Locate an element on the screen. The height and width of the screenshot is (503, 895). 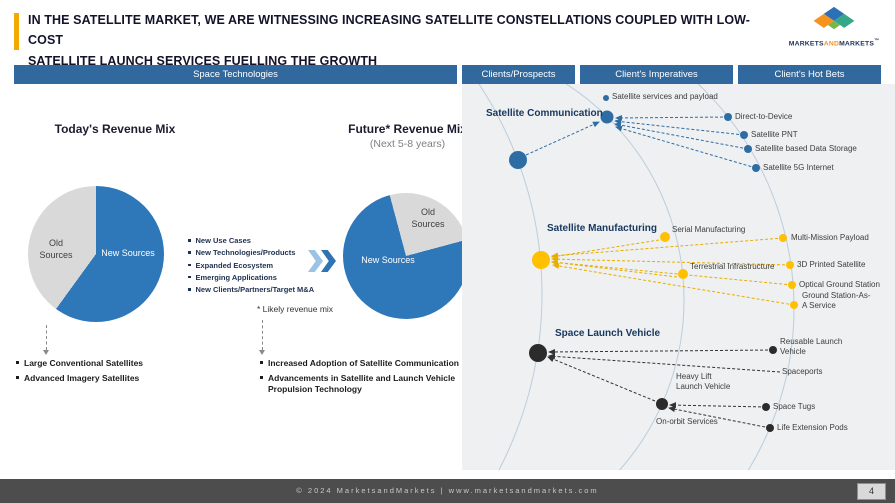
logo-wordmark: MARKETSANDMARKETS™ is located at coordinates (834, 42).